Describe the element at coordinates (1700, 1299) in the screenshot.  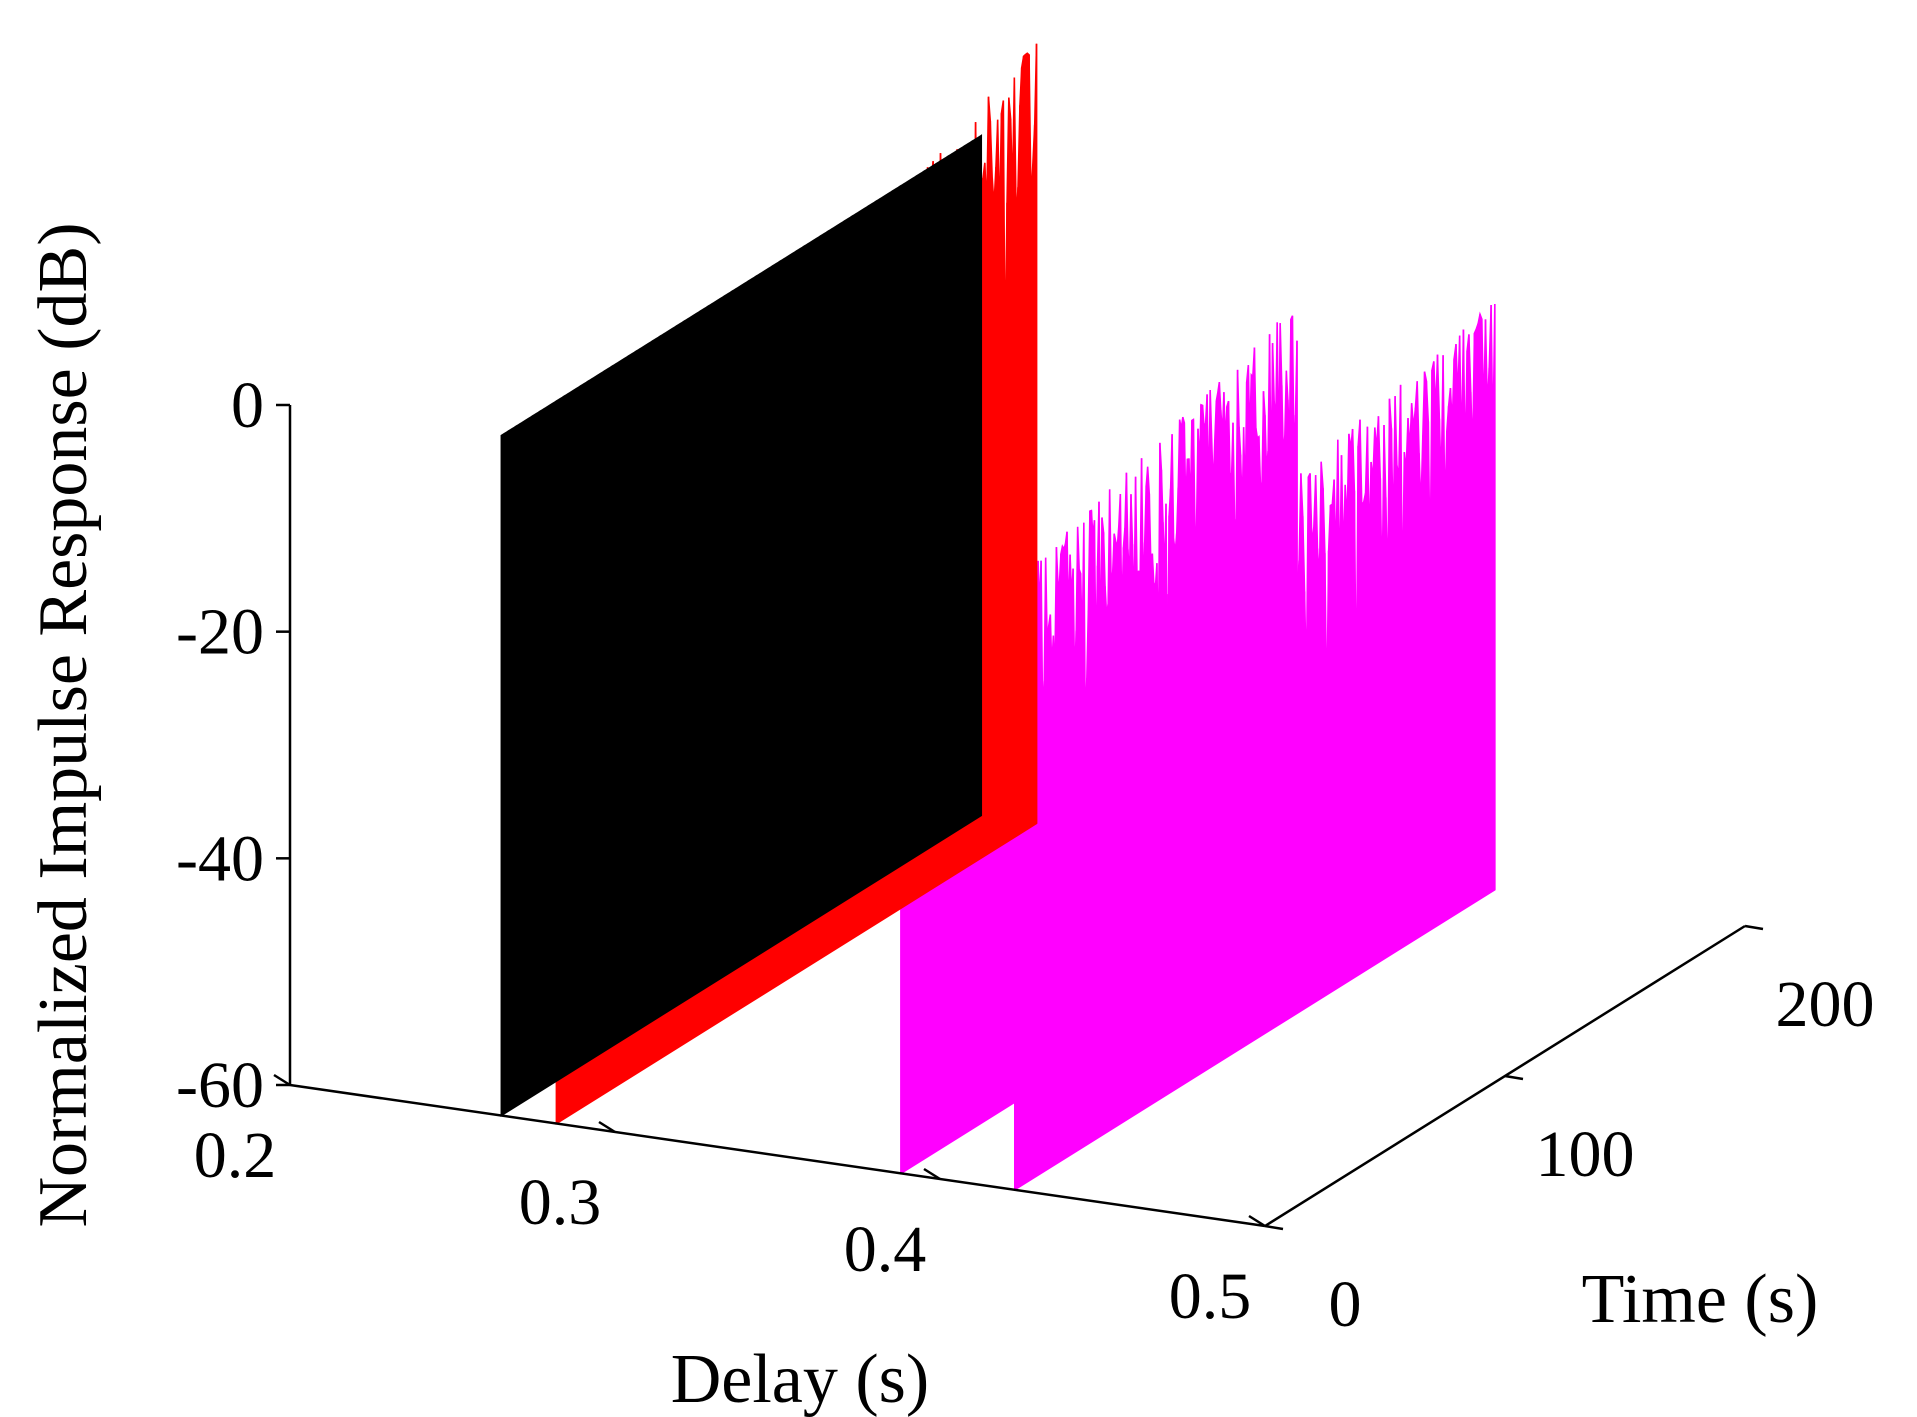
I see `y-axis-title: Time (s)` at that location.